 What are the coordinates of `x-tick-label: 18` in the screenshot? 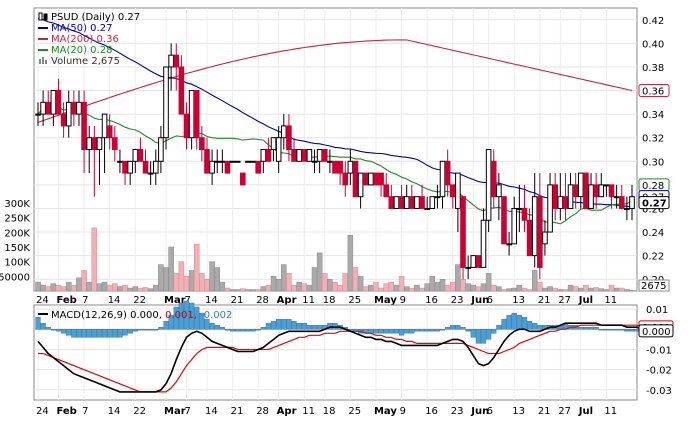 It's located at (329, 300).